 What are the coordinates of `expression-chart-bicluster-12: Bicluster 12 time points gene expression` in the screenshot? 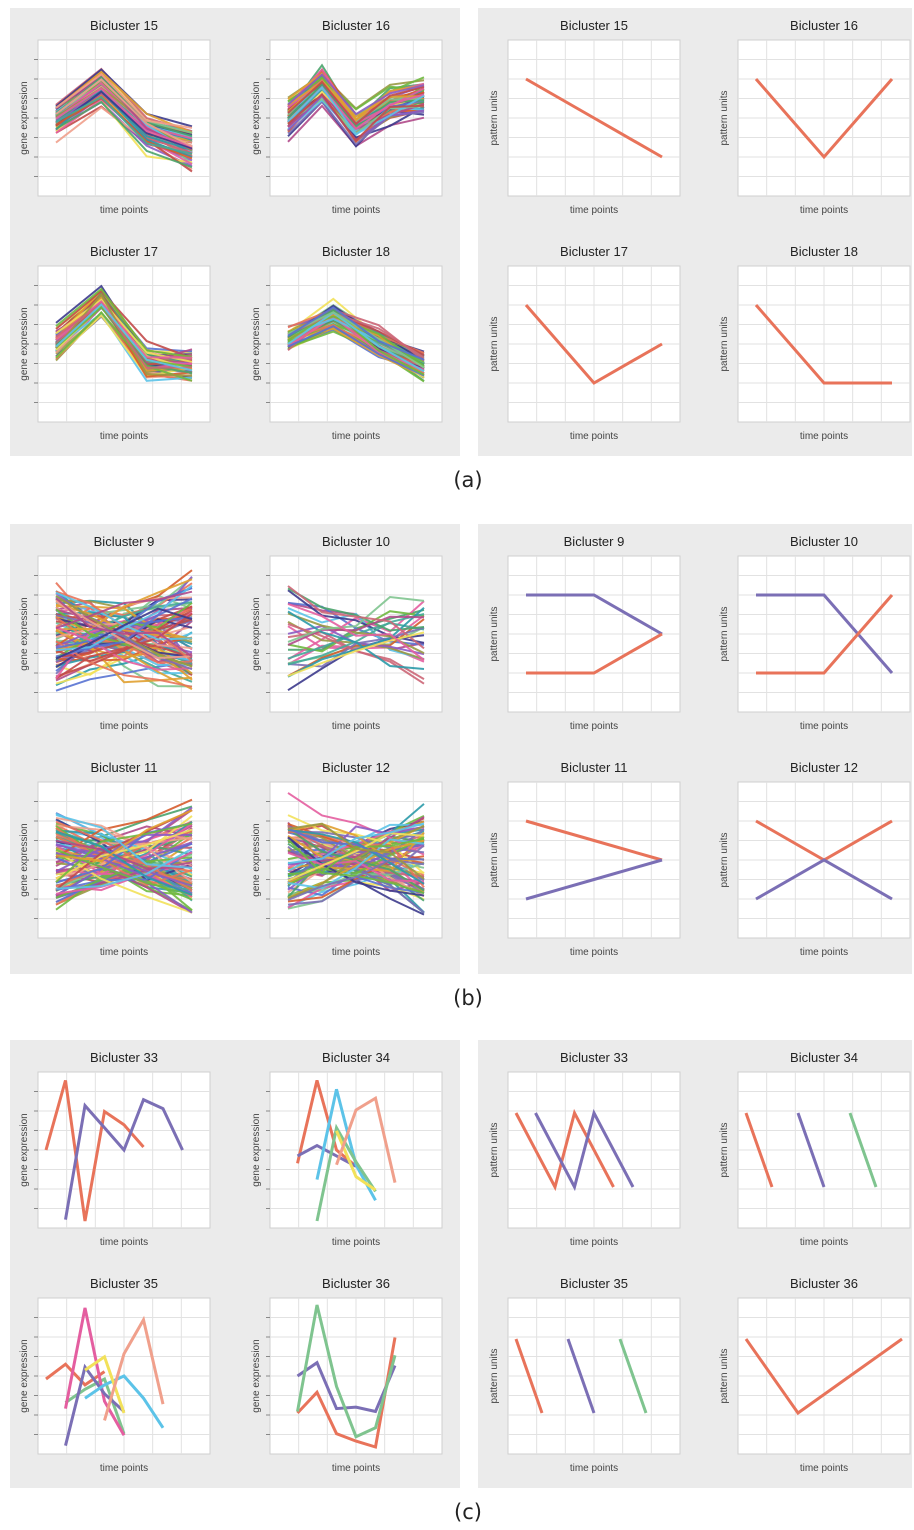 It's located at (347, 859).